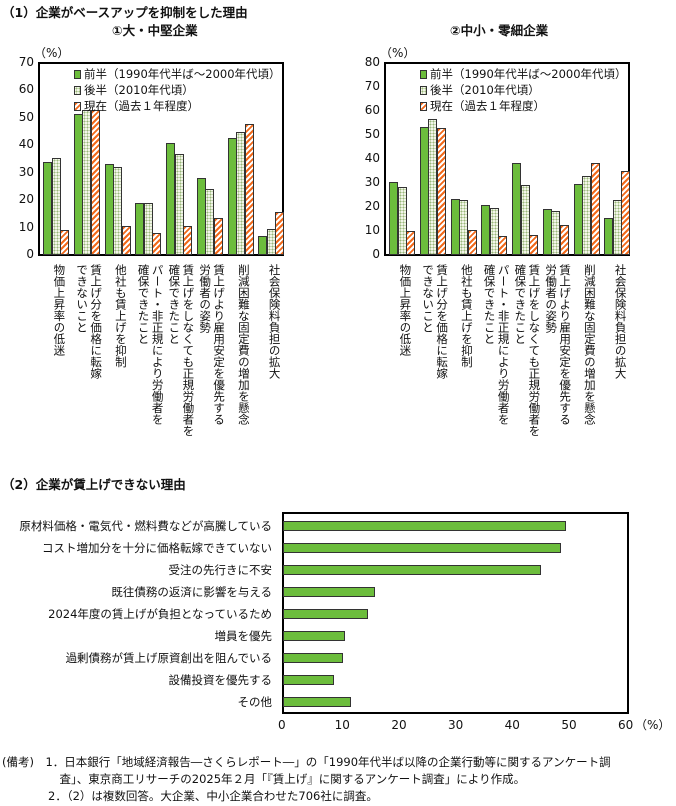  Describe the element at coordinates (626, 725) in the screenshot. I see `x-tick-label: 60` at that location.